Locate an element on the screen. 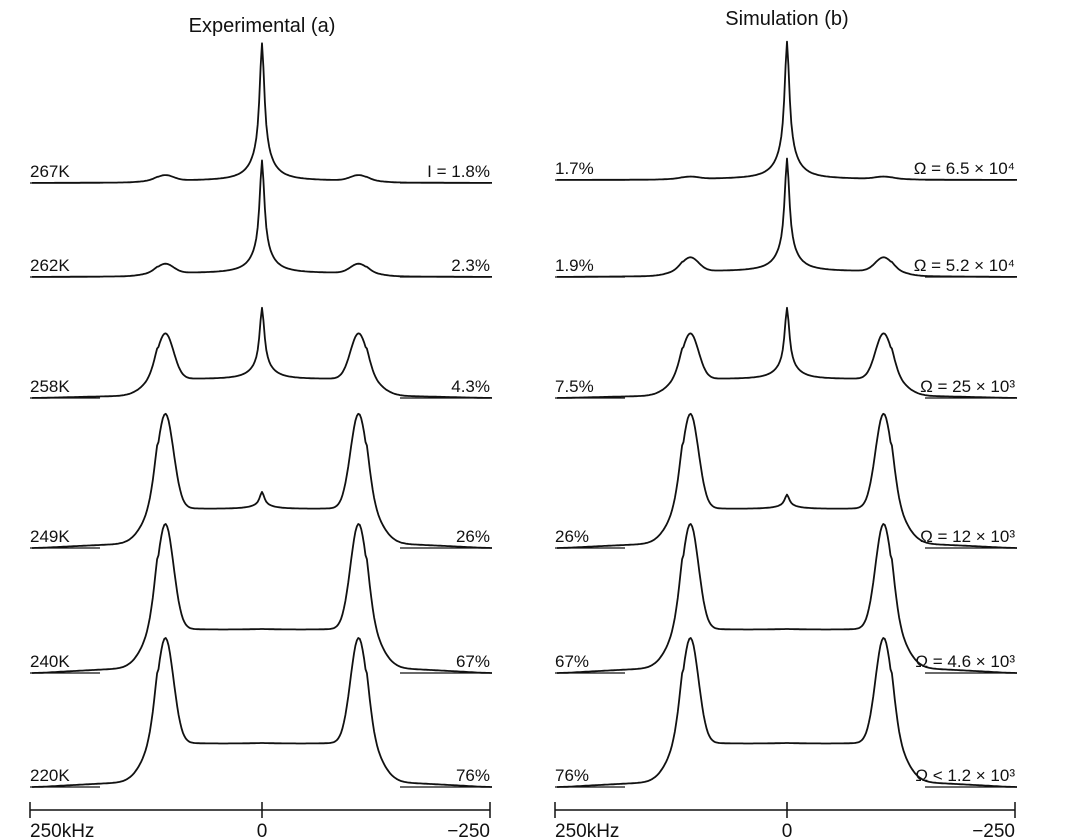 This screenshot has height=839, width=1083. spectrum-right-label: Ω = 25 × 10³ is located at coordinates (967, 386).